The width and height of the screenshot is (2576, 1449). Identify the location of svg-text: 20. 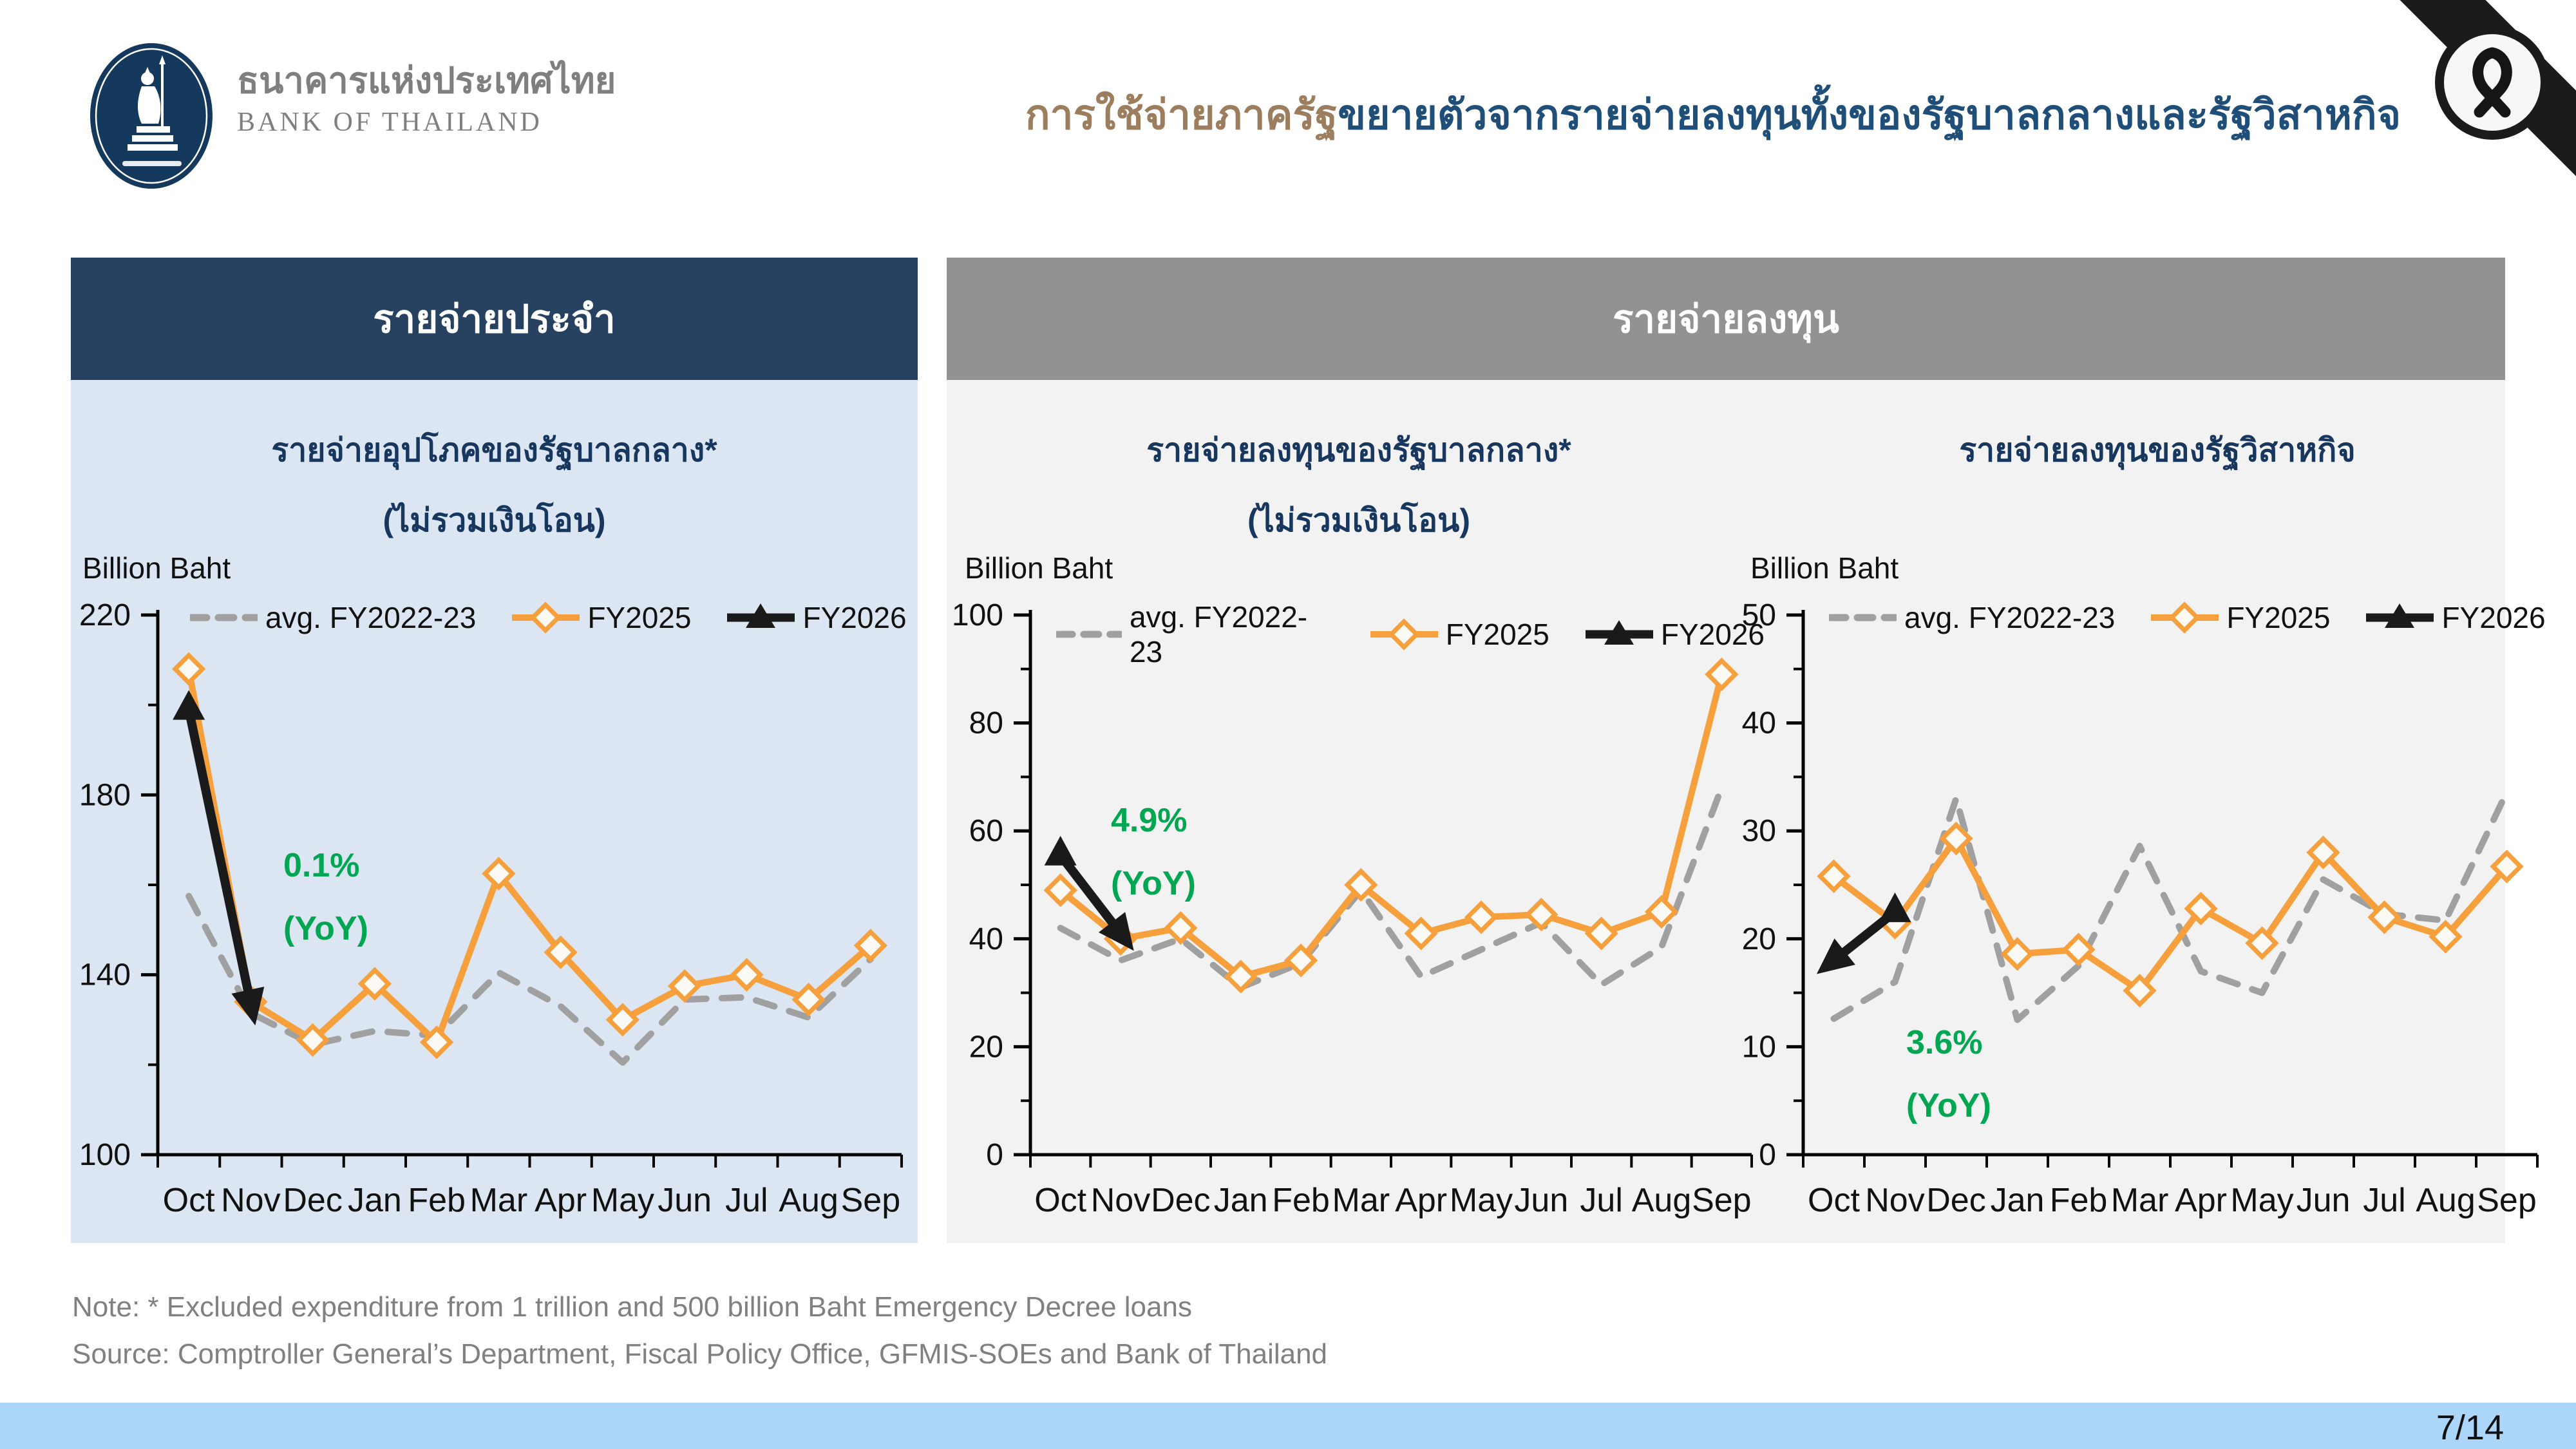
(986, 1047).